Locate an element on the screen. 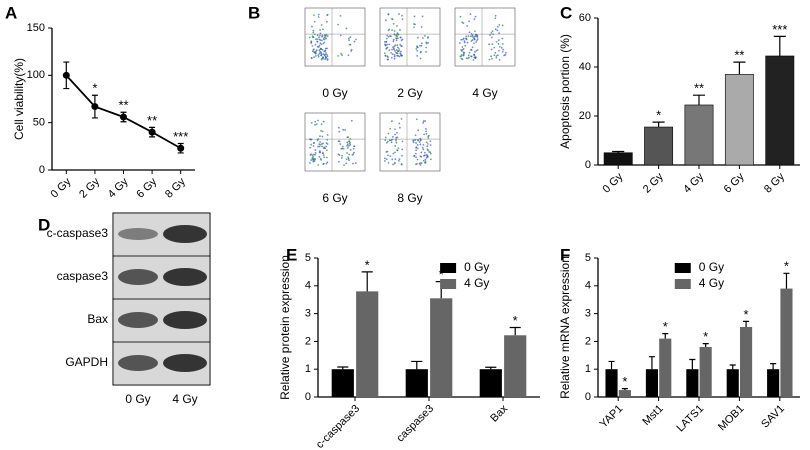 The image size is (810, 450). y-axis-label: Cell viability(%) is located at coordinates (19, 99).